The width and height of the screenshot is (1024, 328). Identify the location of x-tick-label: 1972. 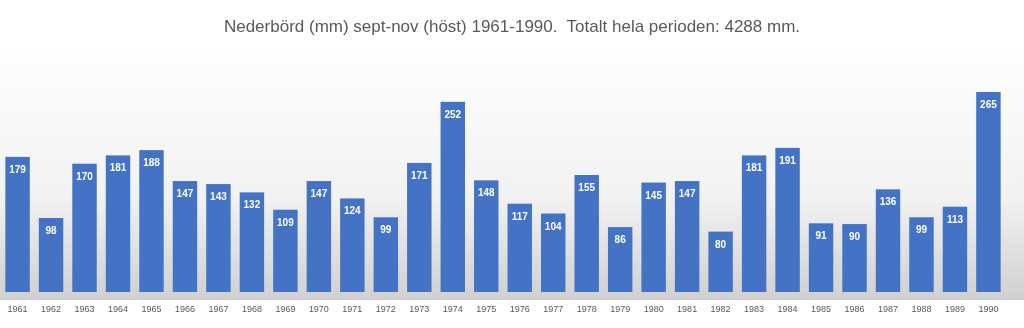
(385, 309).